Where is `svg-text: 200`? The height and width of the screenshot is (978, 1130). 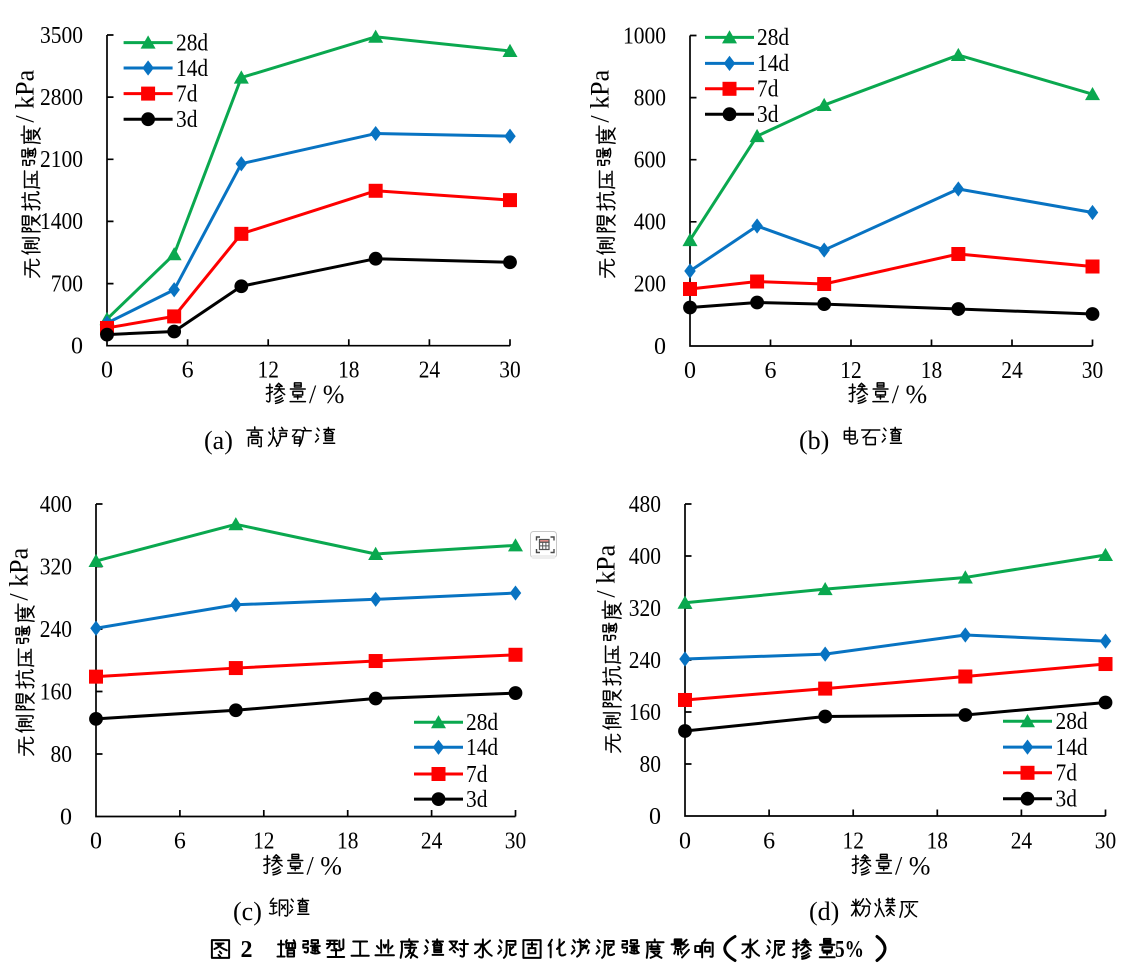
svg-text: 200 is located at coordinates (650, 285).